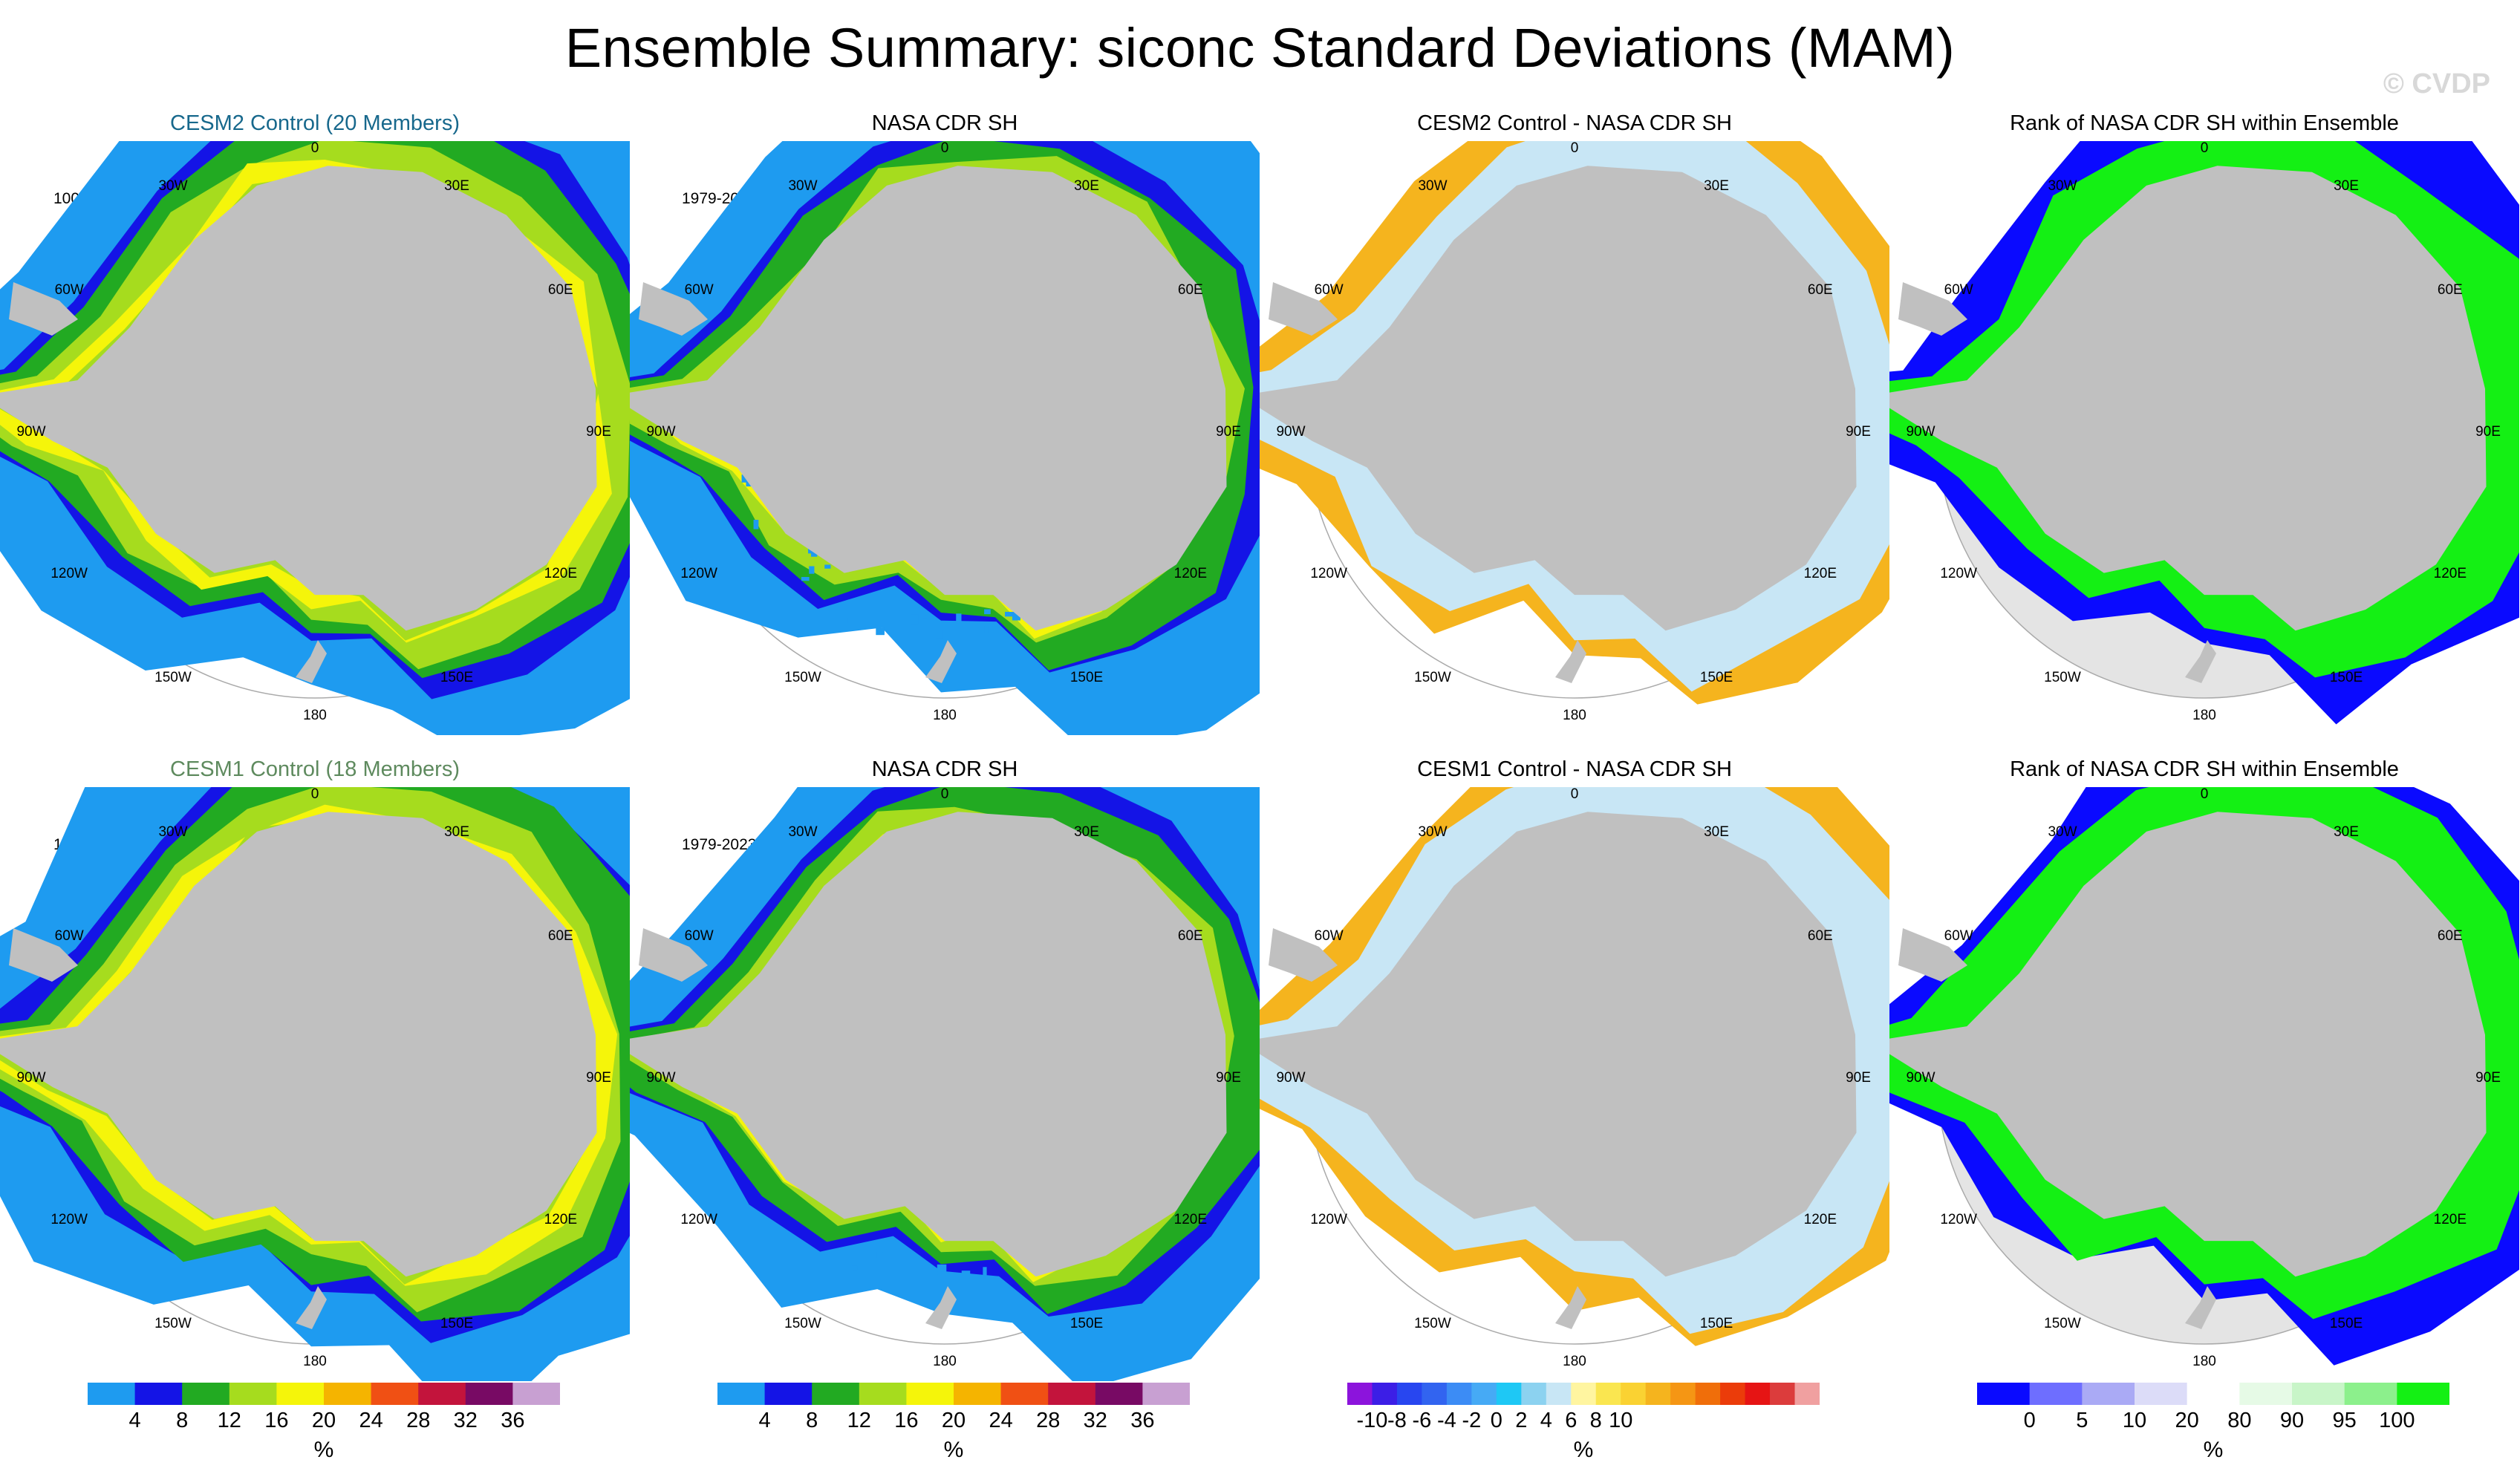 The height and width of the screenshot is (1471, 2520). I want to click on colorbar-tick-label: -4, so click(1447, 1420).